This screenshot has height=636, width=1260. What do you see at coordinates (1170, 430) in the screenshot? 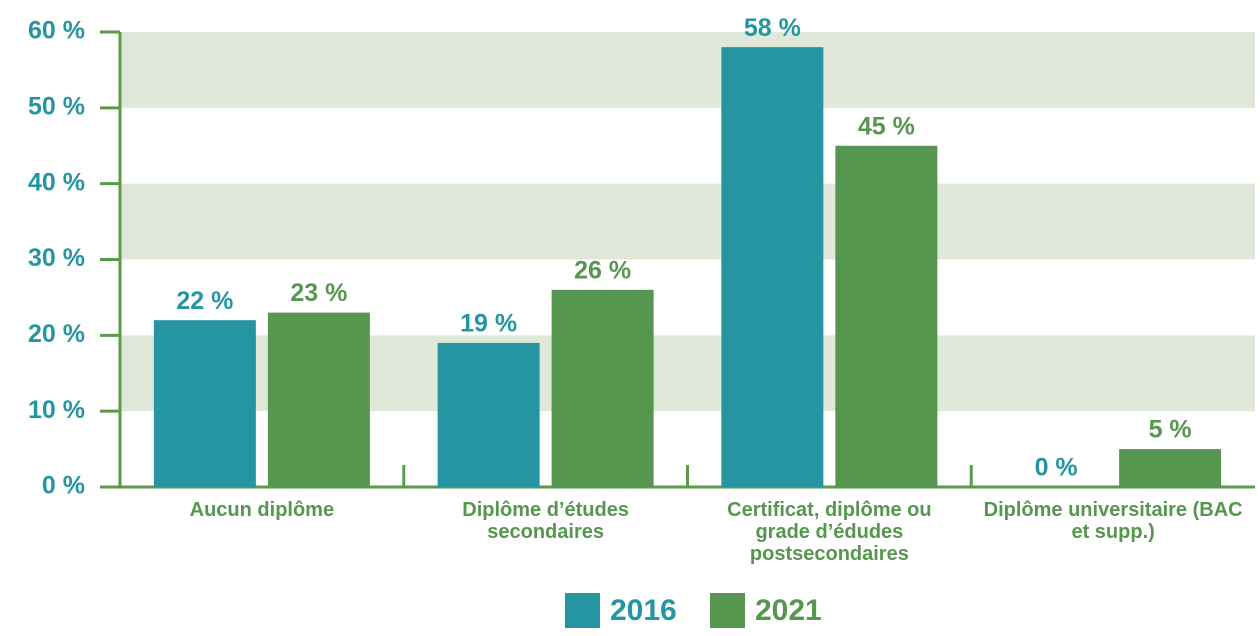
I see `data-label: 5 %` at bounding box center [1170, 430].